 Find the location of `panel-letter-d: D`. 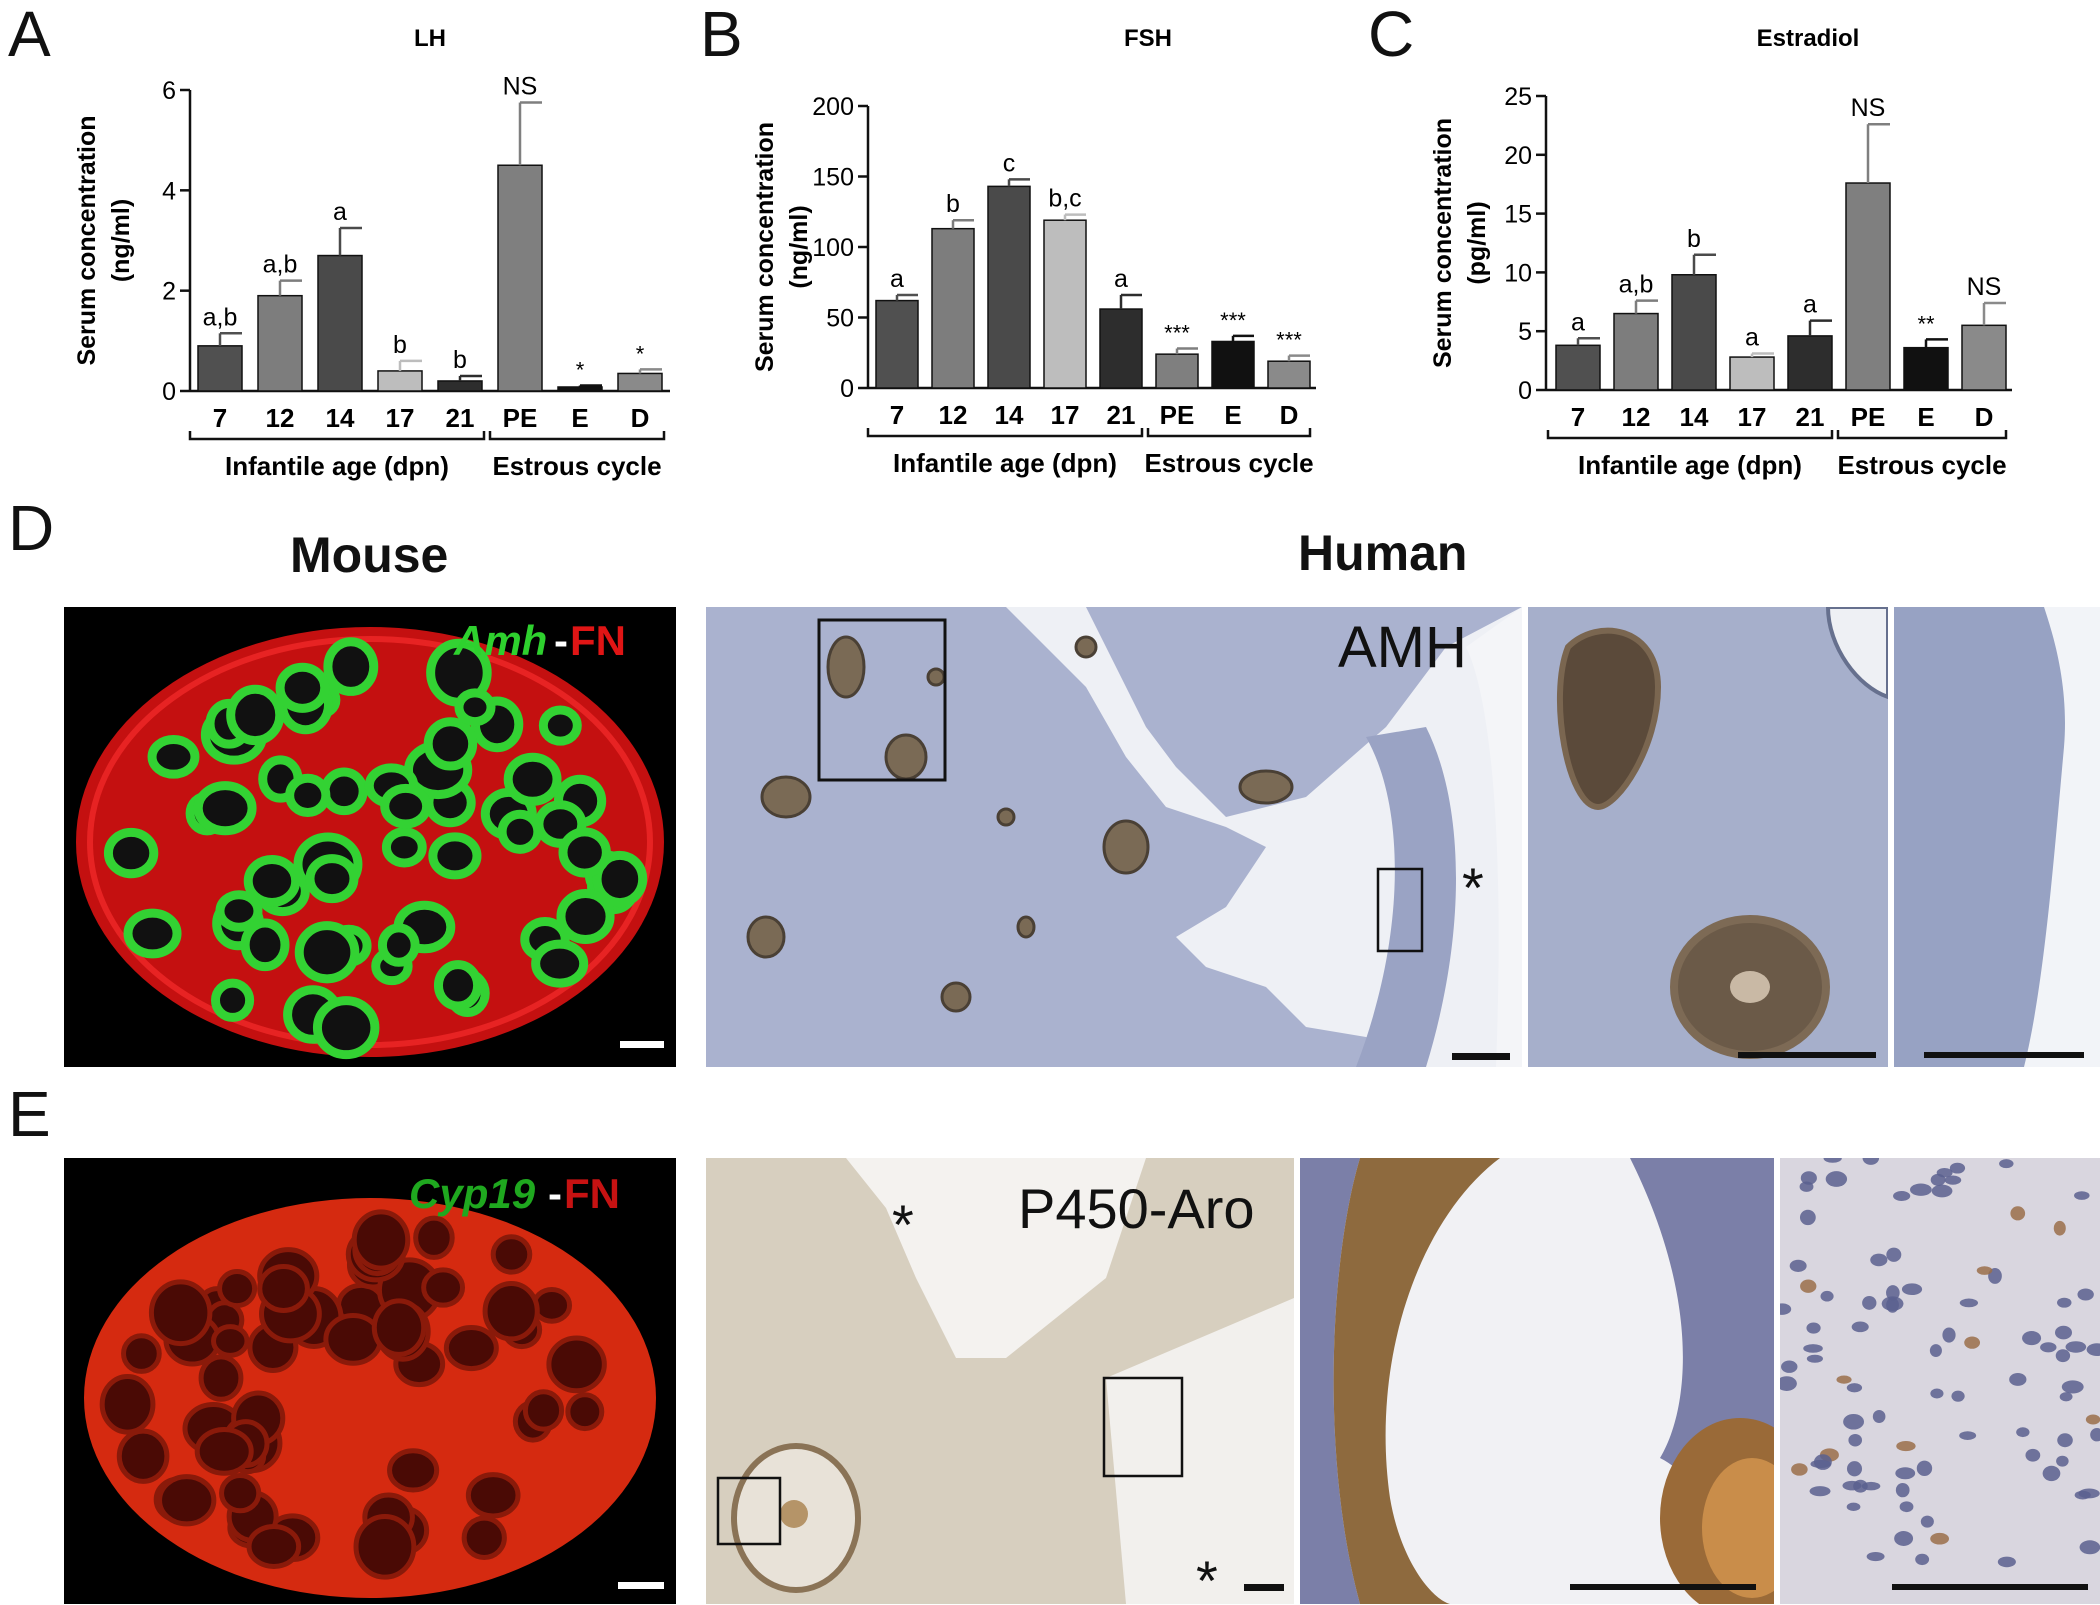

panel-letter-d: D is located at coordinates (31, 528).